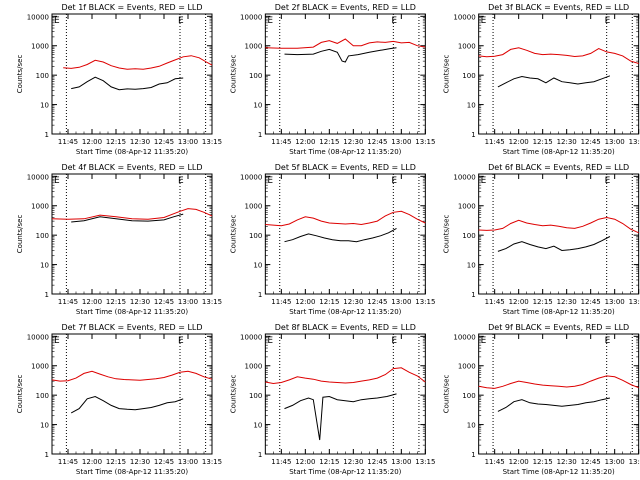 This screenshot has height=480, width=640. Describe the element at coordinates (345, 167) in the screenshot. I see `plot-title: Det 5f BLACK = Events, RED = LLD` at that location.